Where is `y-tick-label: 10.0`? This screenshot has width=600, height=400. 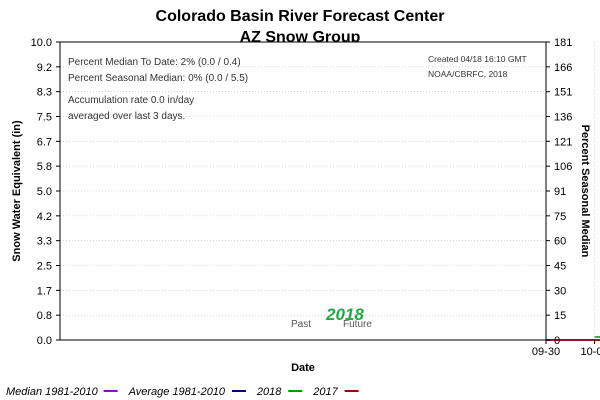
y-tick-label: 10.0 is located at coordinates (41, 43).